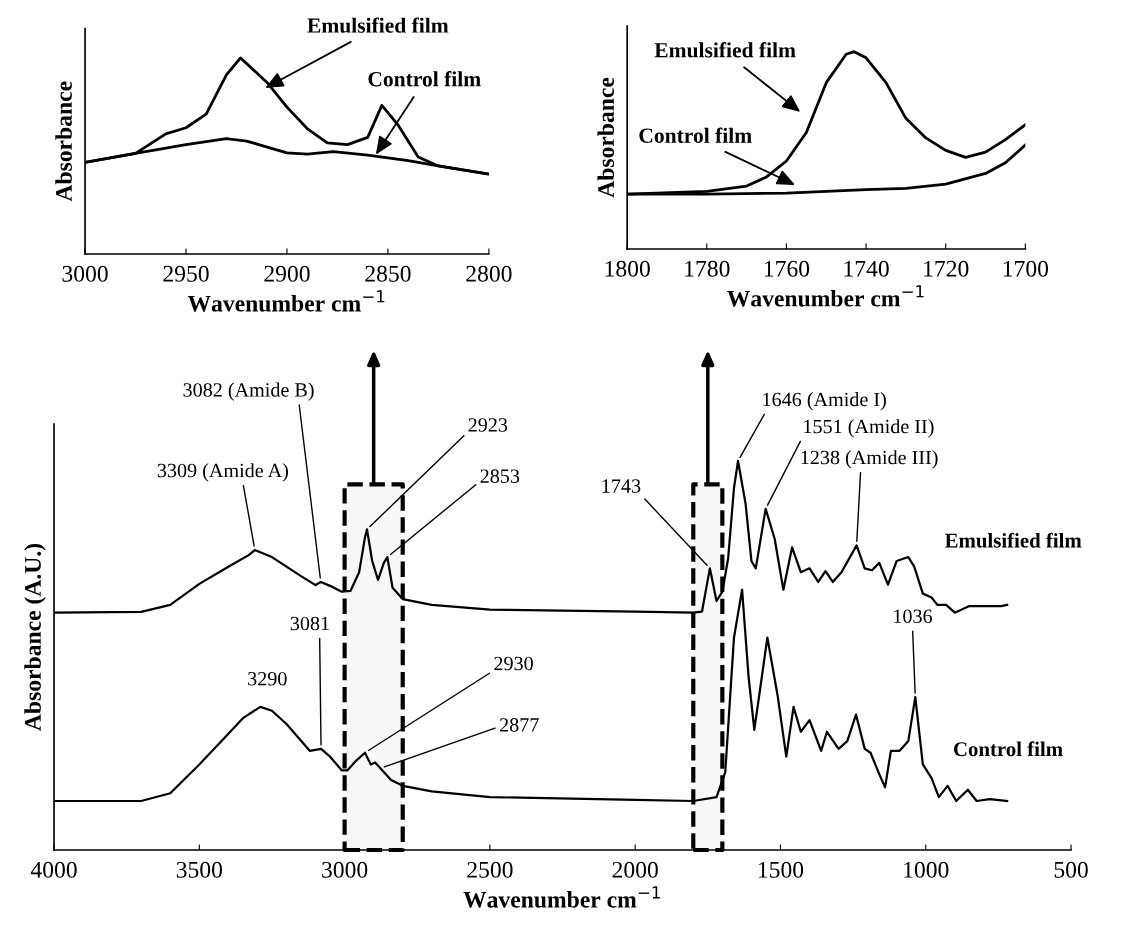 The image size is (1128, 929). I want to click on x-tick-label: 1760, so click(787, 268).